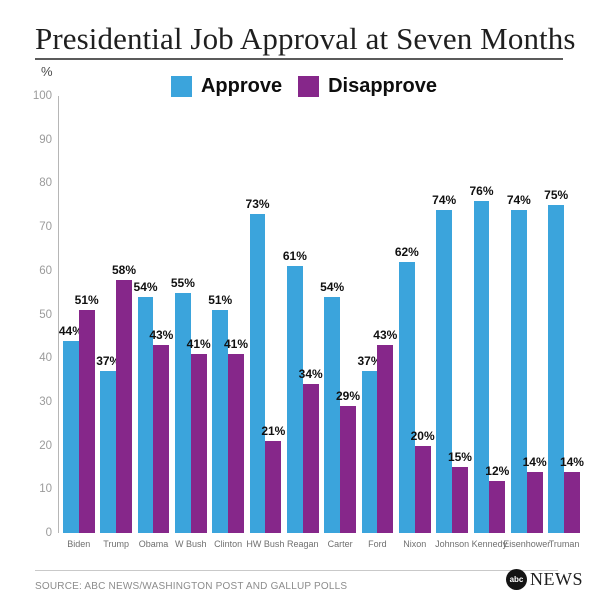  I want to click on y-axis-ticks: 100 90 80 70 60 50 40 30 20 10 0, so click(26, 314).